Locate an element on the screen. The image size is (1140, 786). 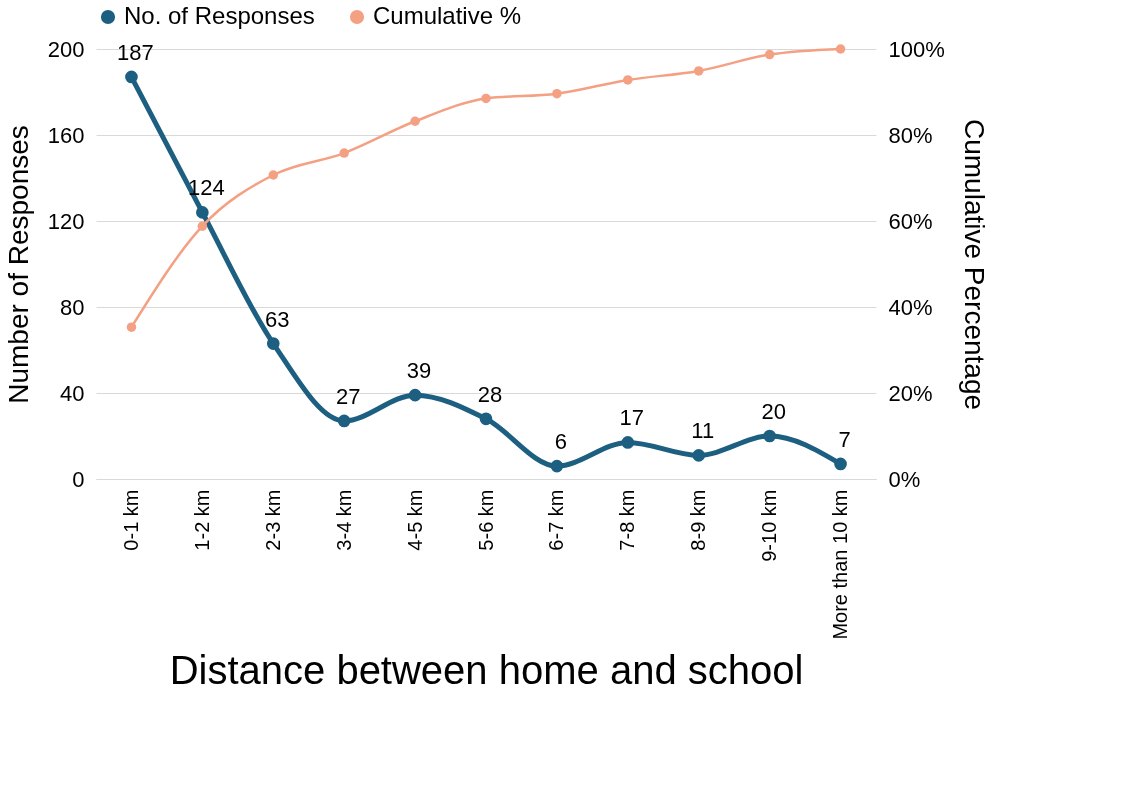
x-tick-label: 6-7 km is located at coordinates (556, 520).